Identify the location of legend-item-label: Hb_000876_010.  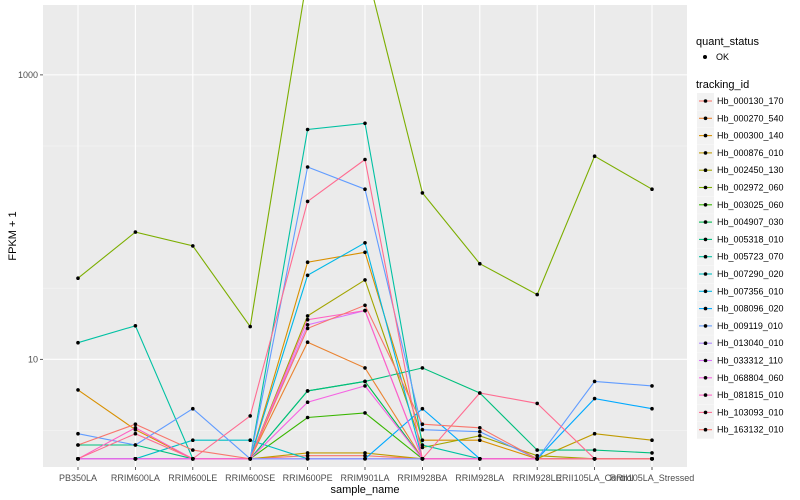
(750, 153).